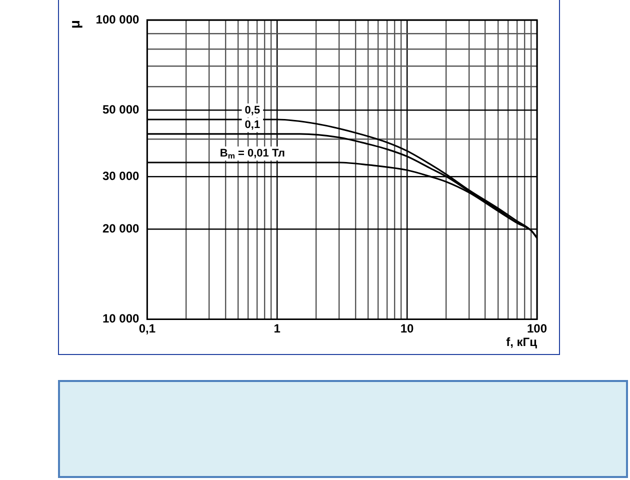 The width and height of the screenshot is (630, 480). What do you see at coordinates (522, 342) in the screenshot?
I see `x-axis-title: f, кГц` at bounding box center [522, 342].